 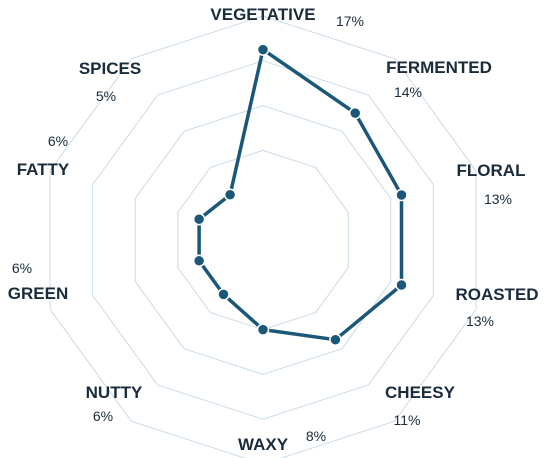 I want to click on percent-label-nutty: 6%, so click(x=103, y=416).